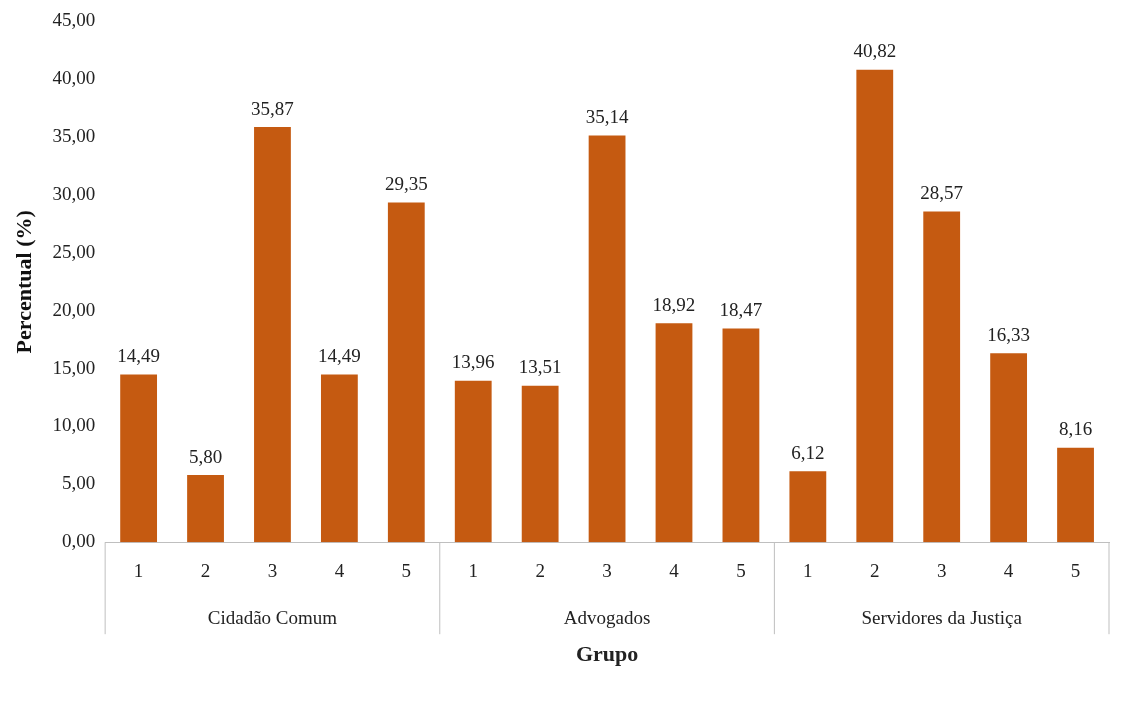  What do you see at coordinates (607, 653) in the screenshot?
I see `x-axis-title: Grupo` at bounding box center [607, 653].